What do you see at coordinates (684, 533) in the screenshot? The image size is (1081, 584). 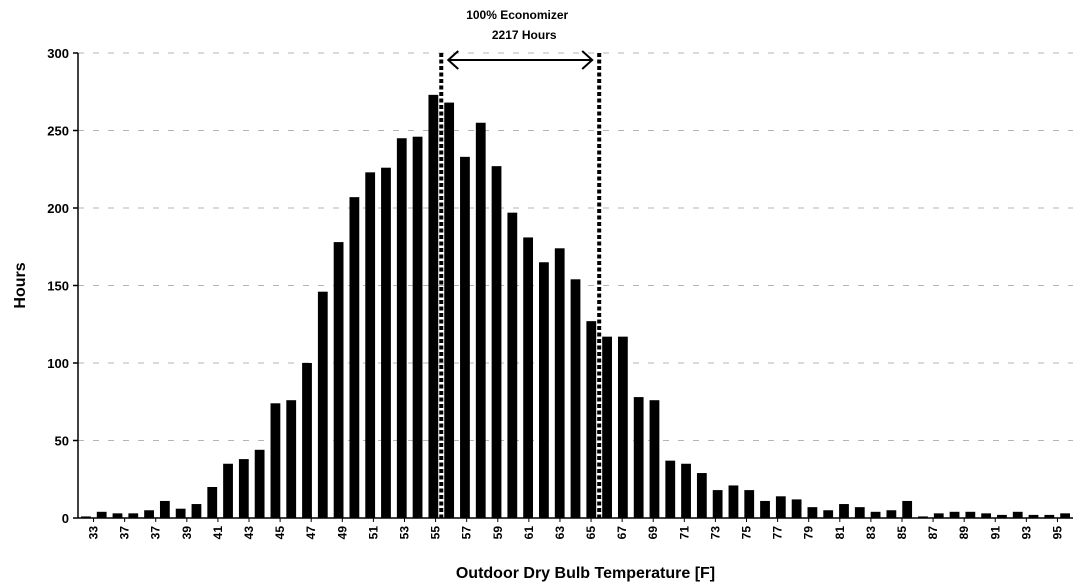 I see `x-tick-label: 71` at bounding box center [684, 533].